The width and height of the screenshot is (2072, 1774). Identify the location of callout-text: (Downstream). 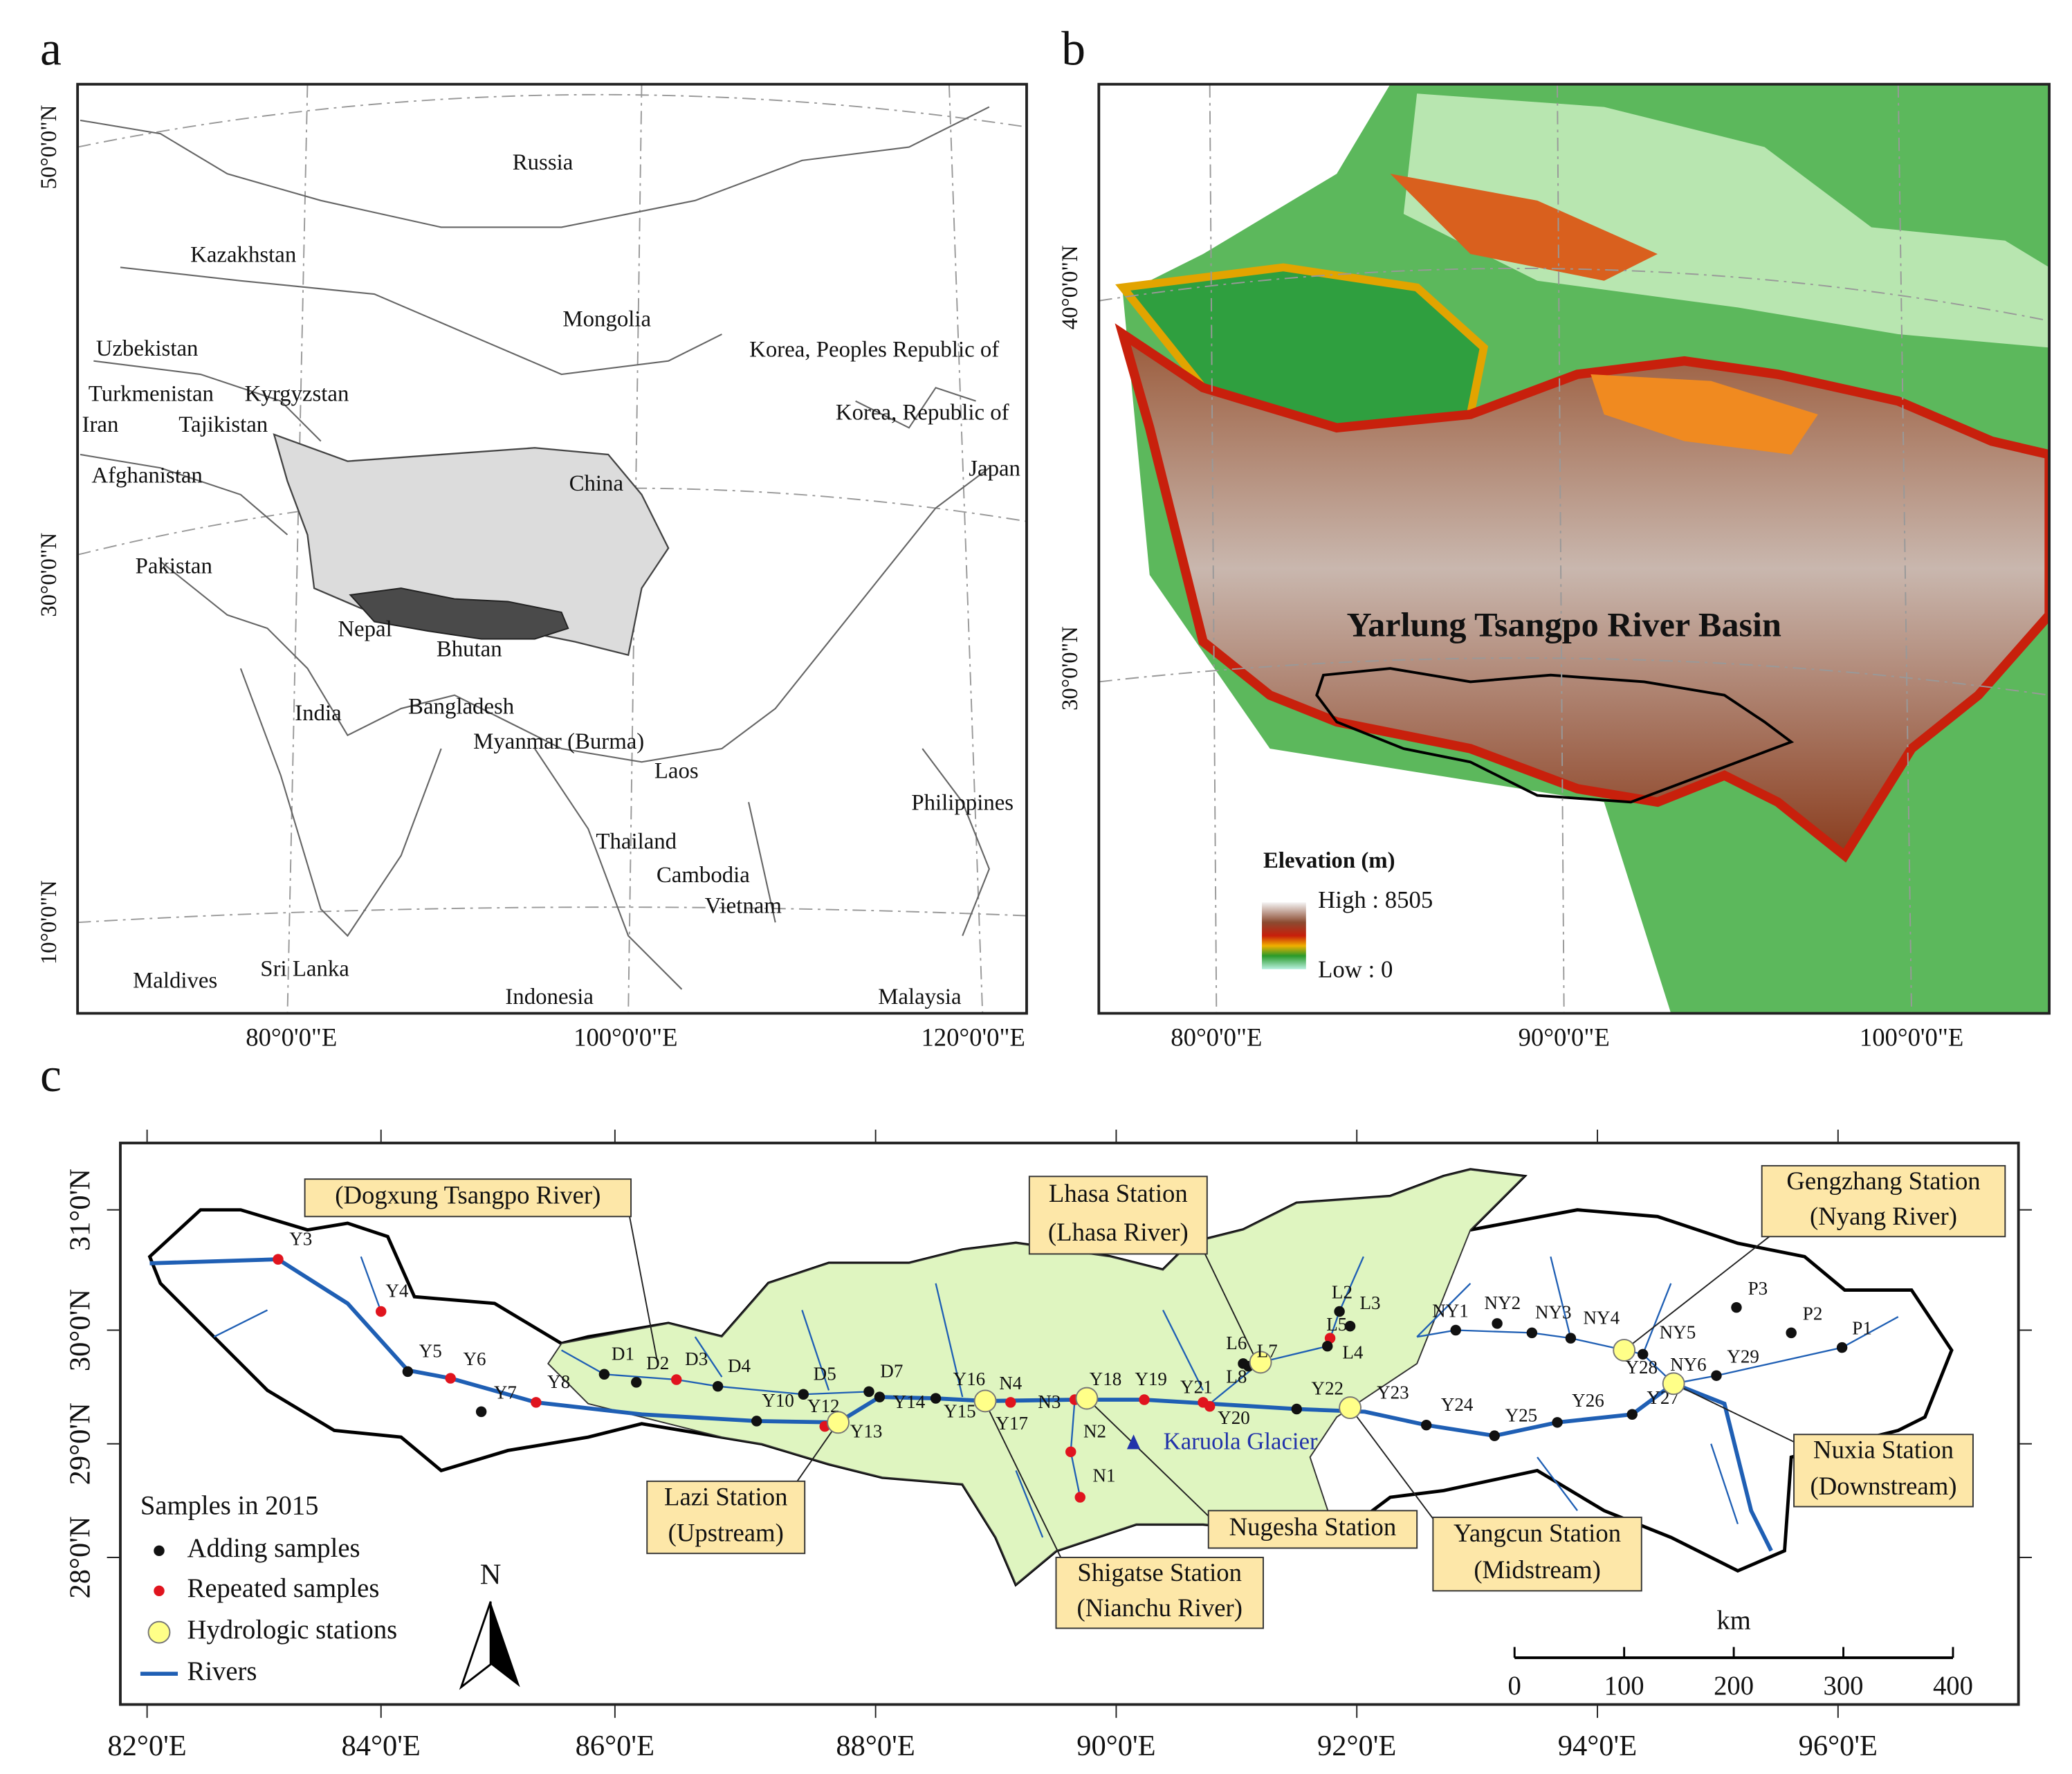
(1884, 1486).